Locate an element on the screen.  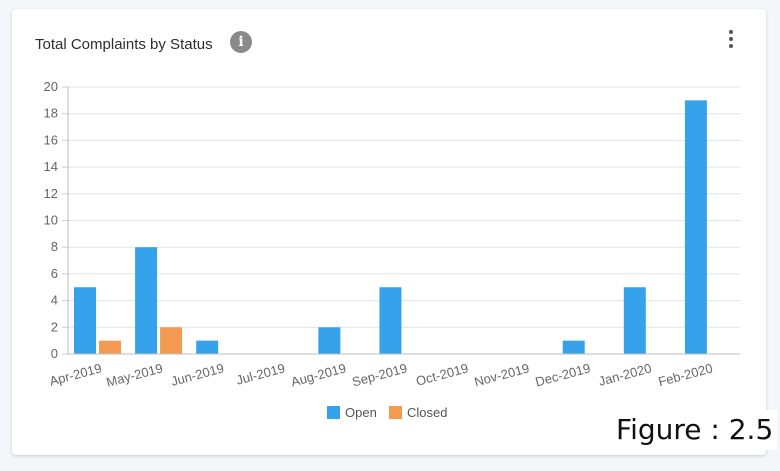
y-tick-labels: 0 2 4 6 8 10 12 14 16 18 20 is located at coordinates (51, 220).